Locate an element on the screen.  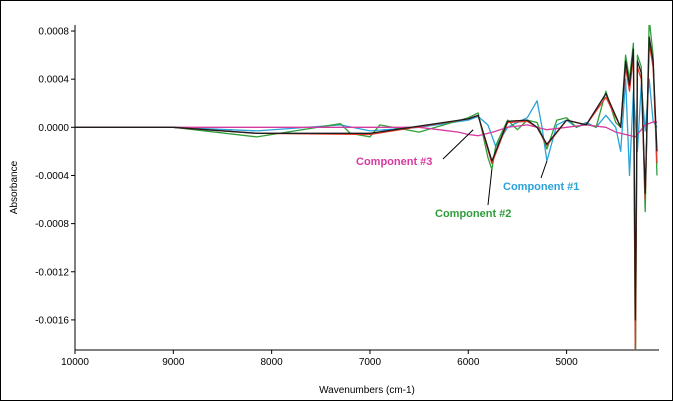
x-tick-label: 5000 is located at coordinates (566, 362).